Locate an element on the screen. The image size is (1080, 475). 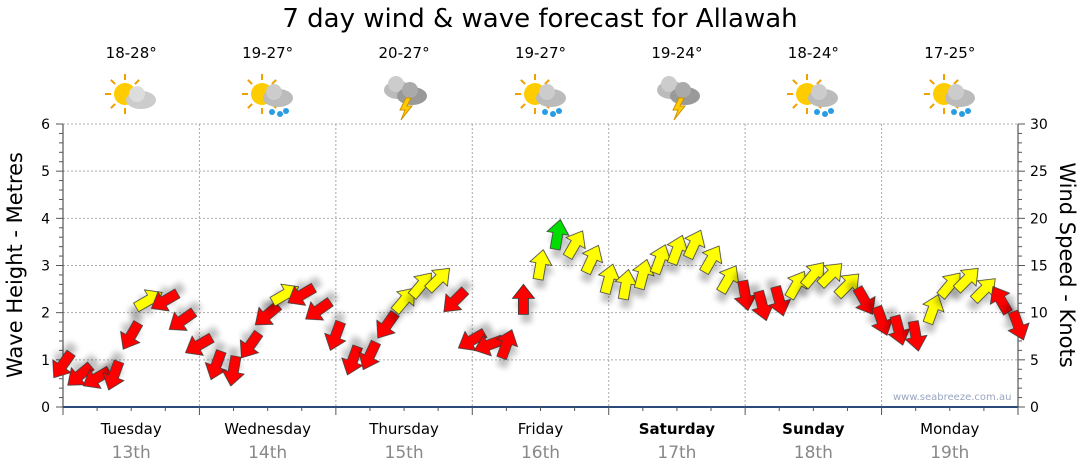
y2-tick-label: 30 is located at coordinates (1039, 125).